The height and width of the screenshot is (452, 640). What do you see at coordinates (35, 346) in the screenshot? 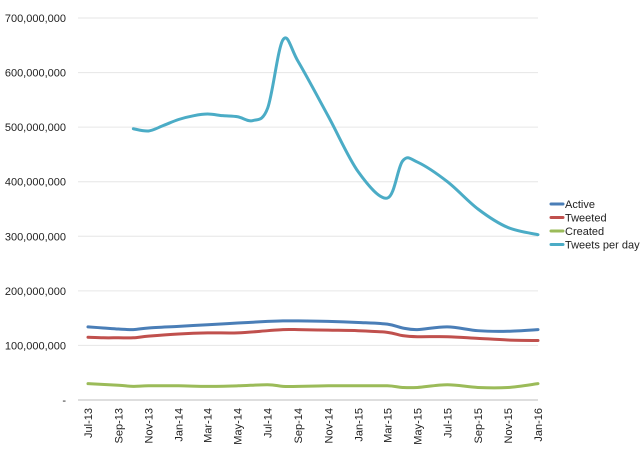
I see `y-tick-label: 100,000,000` at bounding box center [35, 346].